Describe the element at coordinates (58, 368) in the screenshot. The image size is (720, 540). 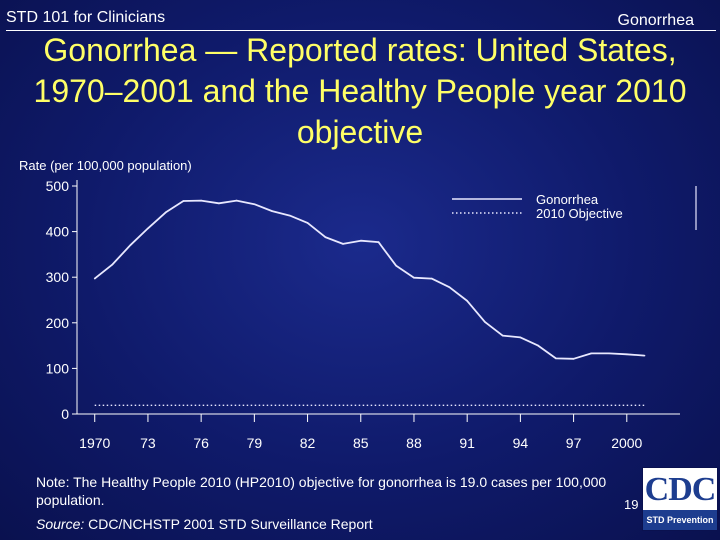
I see `y-tick-label: 100` at that location.